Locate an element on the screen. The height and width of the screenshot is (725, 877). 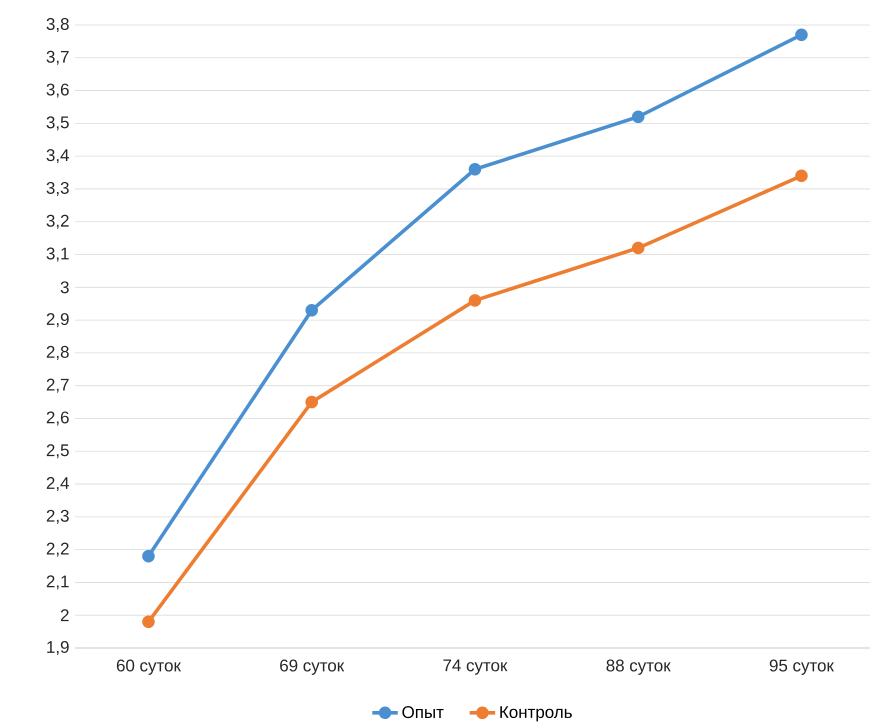
legend-label: Контроль is located at coordinates (536, 714).